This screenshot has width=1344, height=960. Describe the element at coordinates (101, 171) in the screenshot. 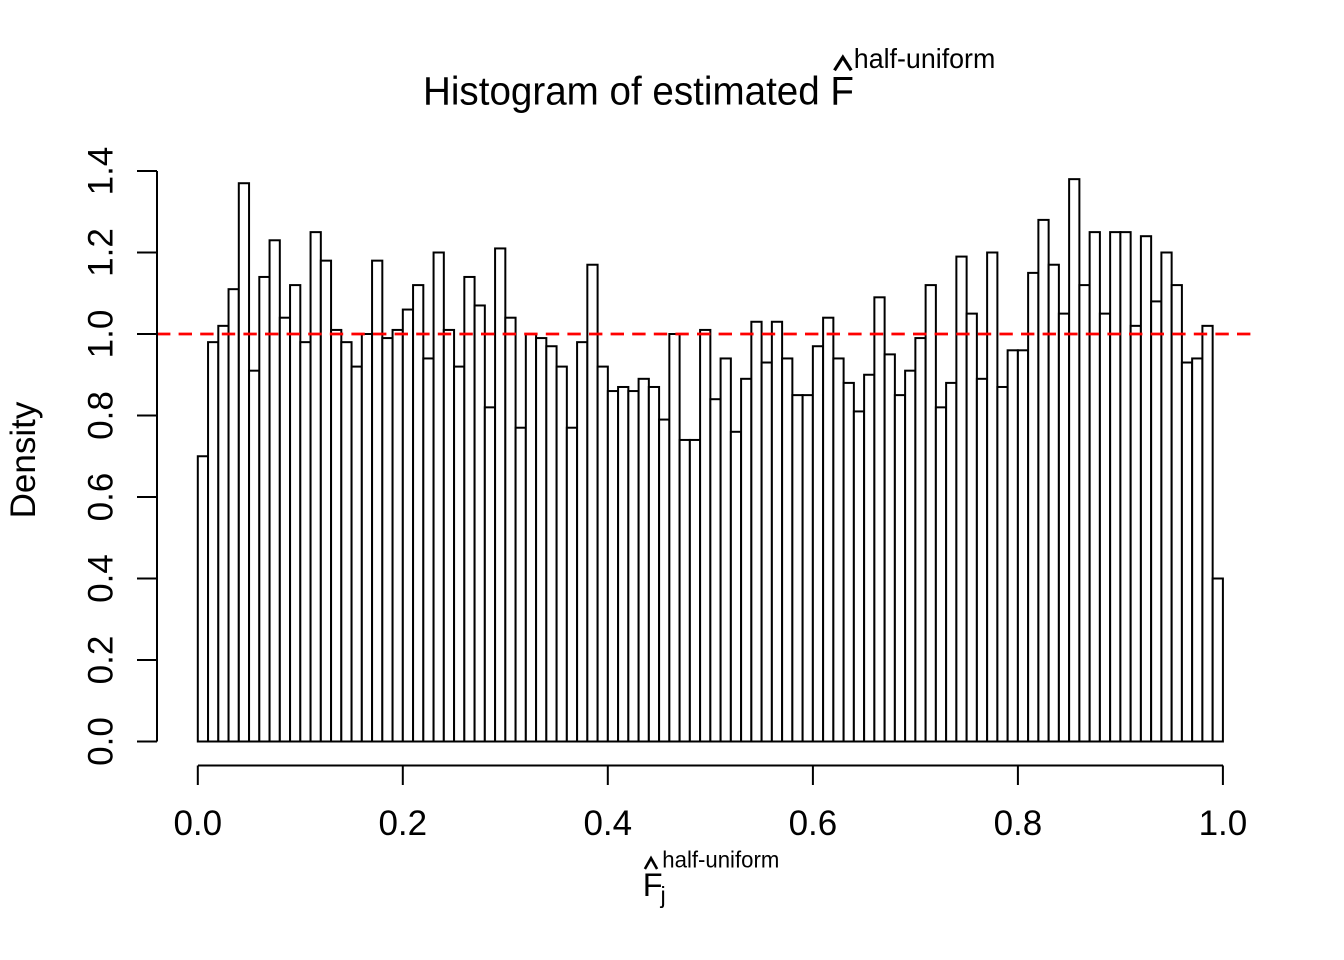

I see `svg-text: 1.4` at that location.